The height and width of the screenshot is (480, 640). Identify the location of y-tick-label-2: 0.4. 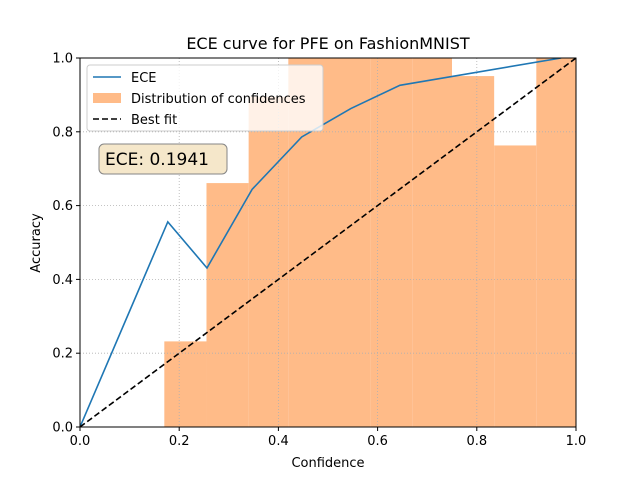
(62, 280).